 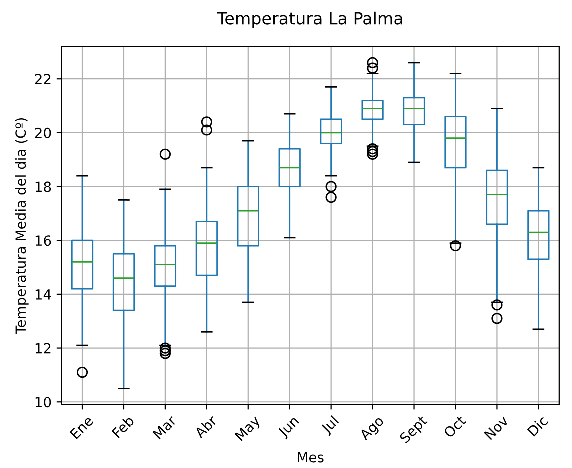 What do you see at coordinates (311, 457) in the screenshot?
I see `x-axis-title: Mes` at bounding box center [311, 457].